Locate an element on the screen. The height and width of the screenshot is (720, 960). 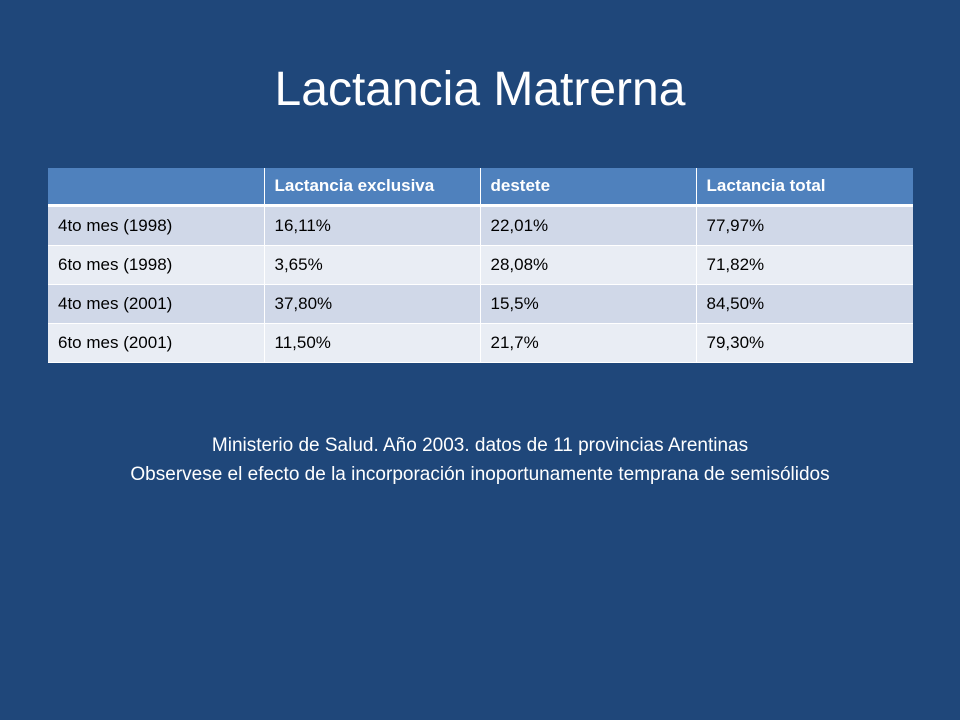
table-cell: 71,82% is located at coordinates (804, 265).